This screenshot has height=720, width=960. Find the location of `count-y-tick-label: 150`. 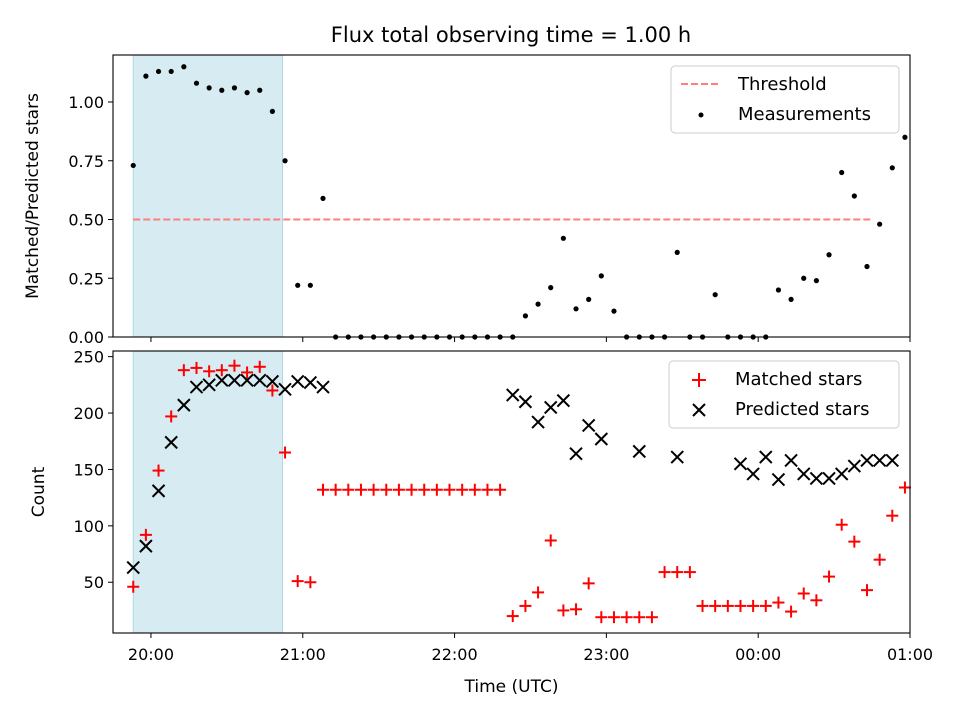

count-y-tick-label: 150 is located at coordinates (88, 469).